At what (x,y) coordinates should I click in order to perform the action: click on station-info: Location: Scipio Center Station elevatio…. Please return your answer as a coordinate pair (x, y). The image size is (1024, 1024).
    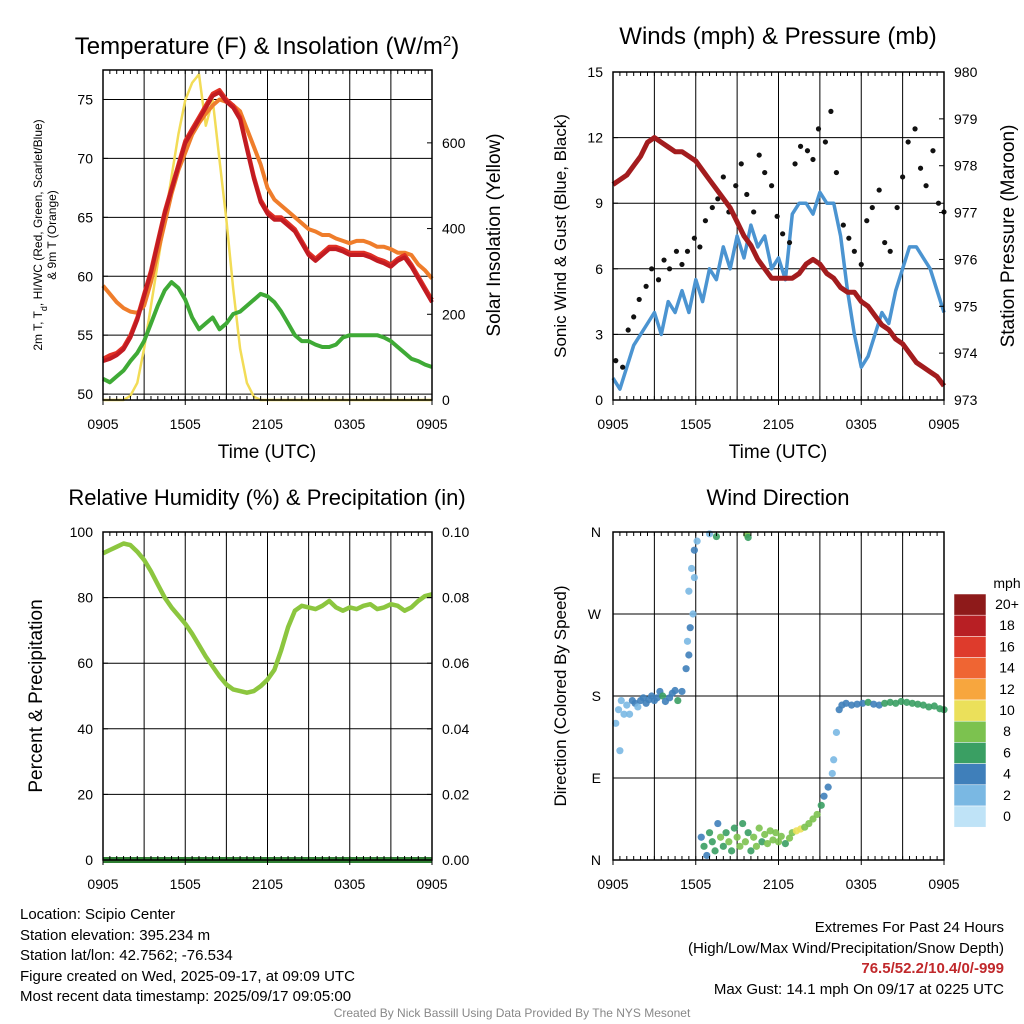
    Looking at the image, I should click on (187, 956).